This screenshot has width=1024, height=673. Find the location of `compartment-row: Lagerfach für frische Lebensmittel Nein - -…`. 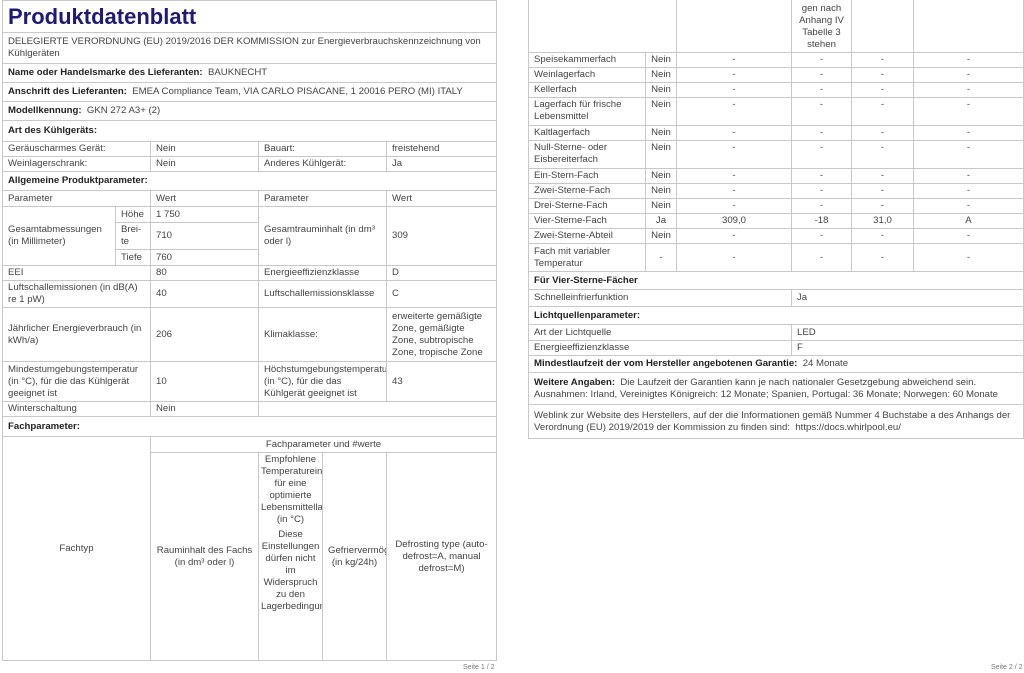

compartment-row: Lagerfach für frische Lebensmittel Nein - -… is located at coordinates (776, 111).